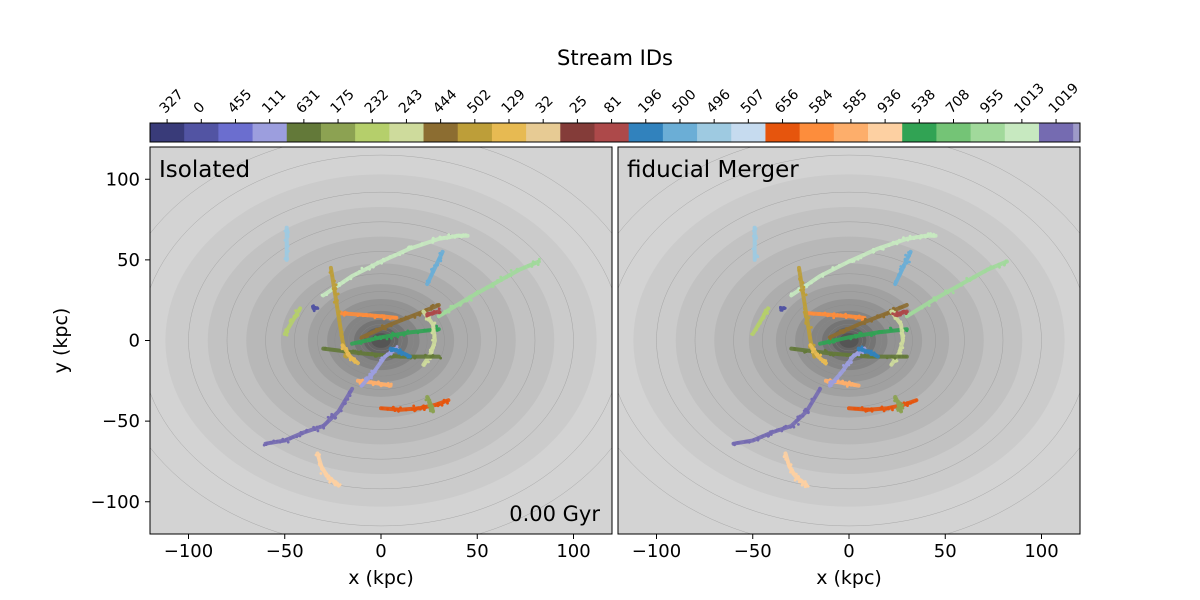 The width and height of the screenshot is (1200, 600). What do you see at coordinates (1041, 551) in the screenshot?
I see `x-tick-label: 100` at bounding box center [1041, 551].